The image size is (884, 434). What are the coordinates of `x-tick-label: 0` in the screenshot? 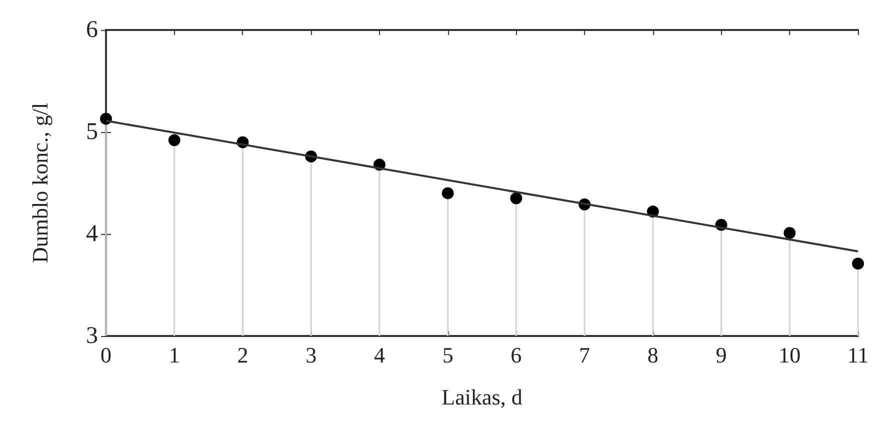 It's located at (106, 355).